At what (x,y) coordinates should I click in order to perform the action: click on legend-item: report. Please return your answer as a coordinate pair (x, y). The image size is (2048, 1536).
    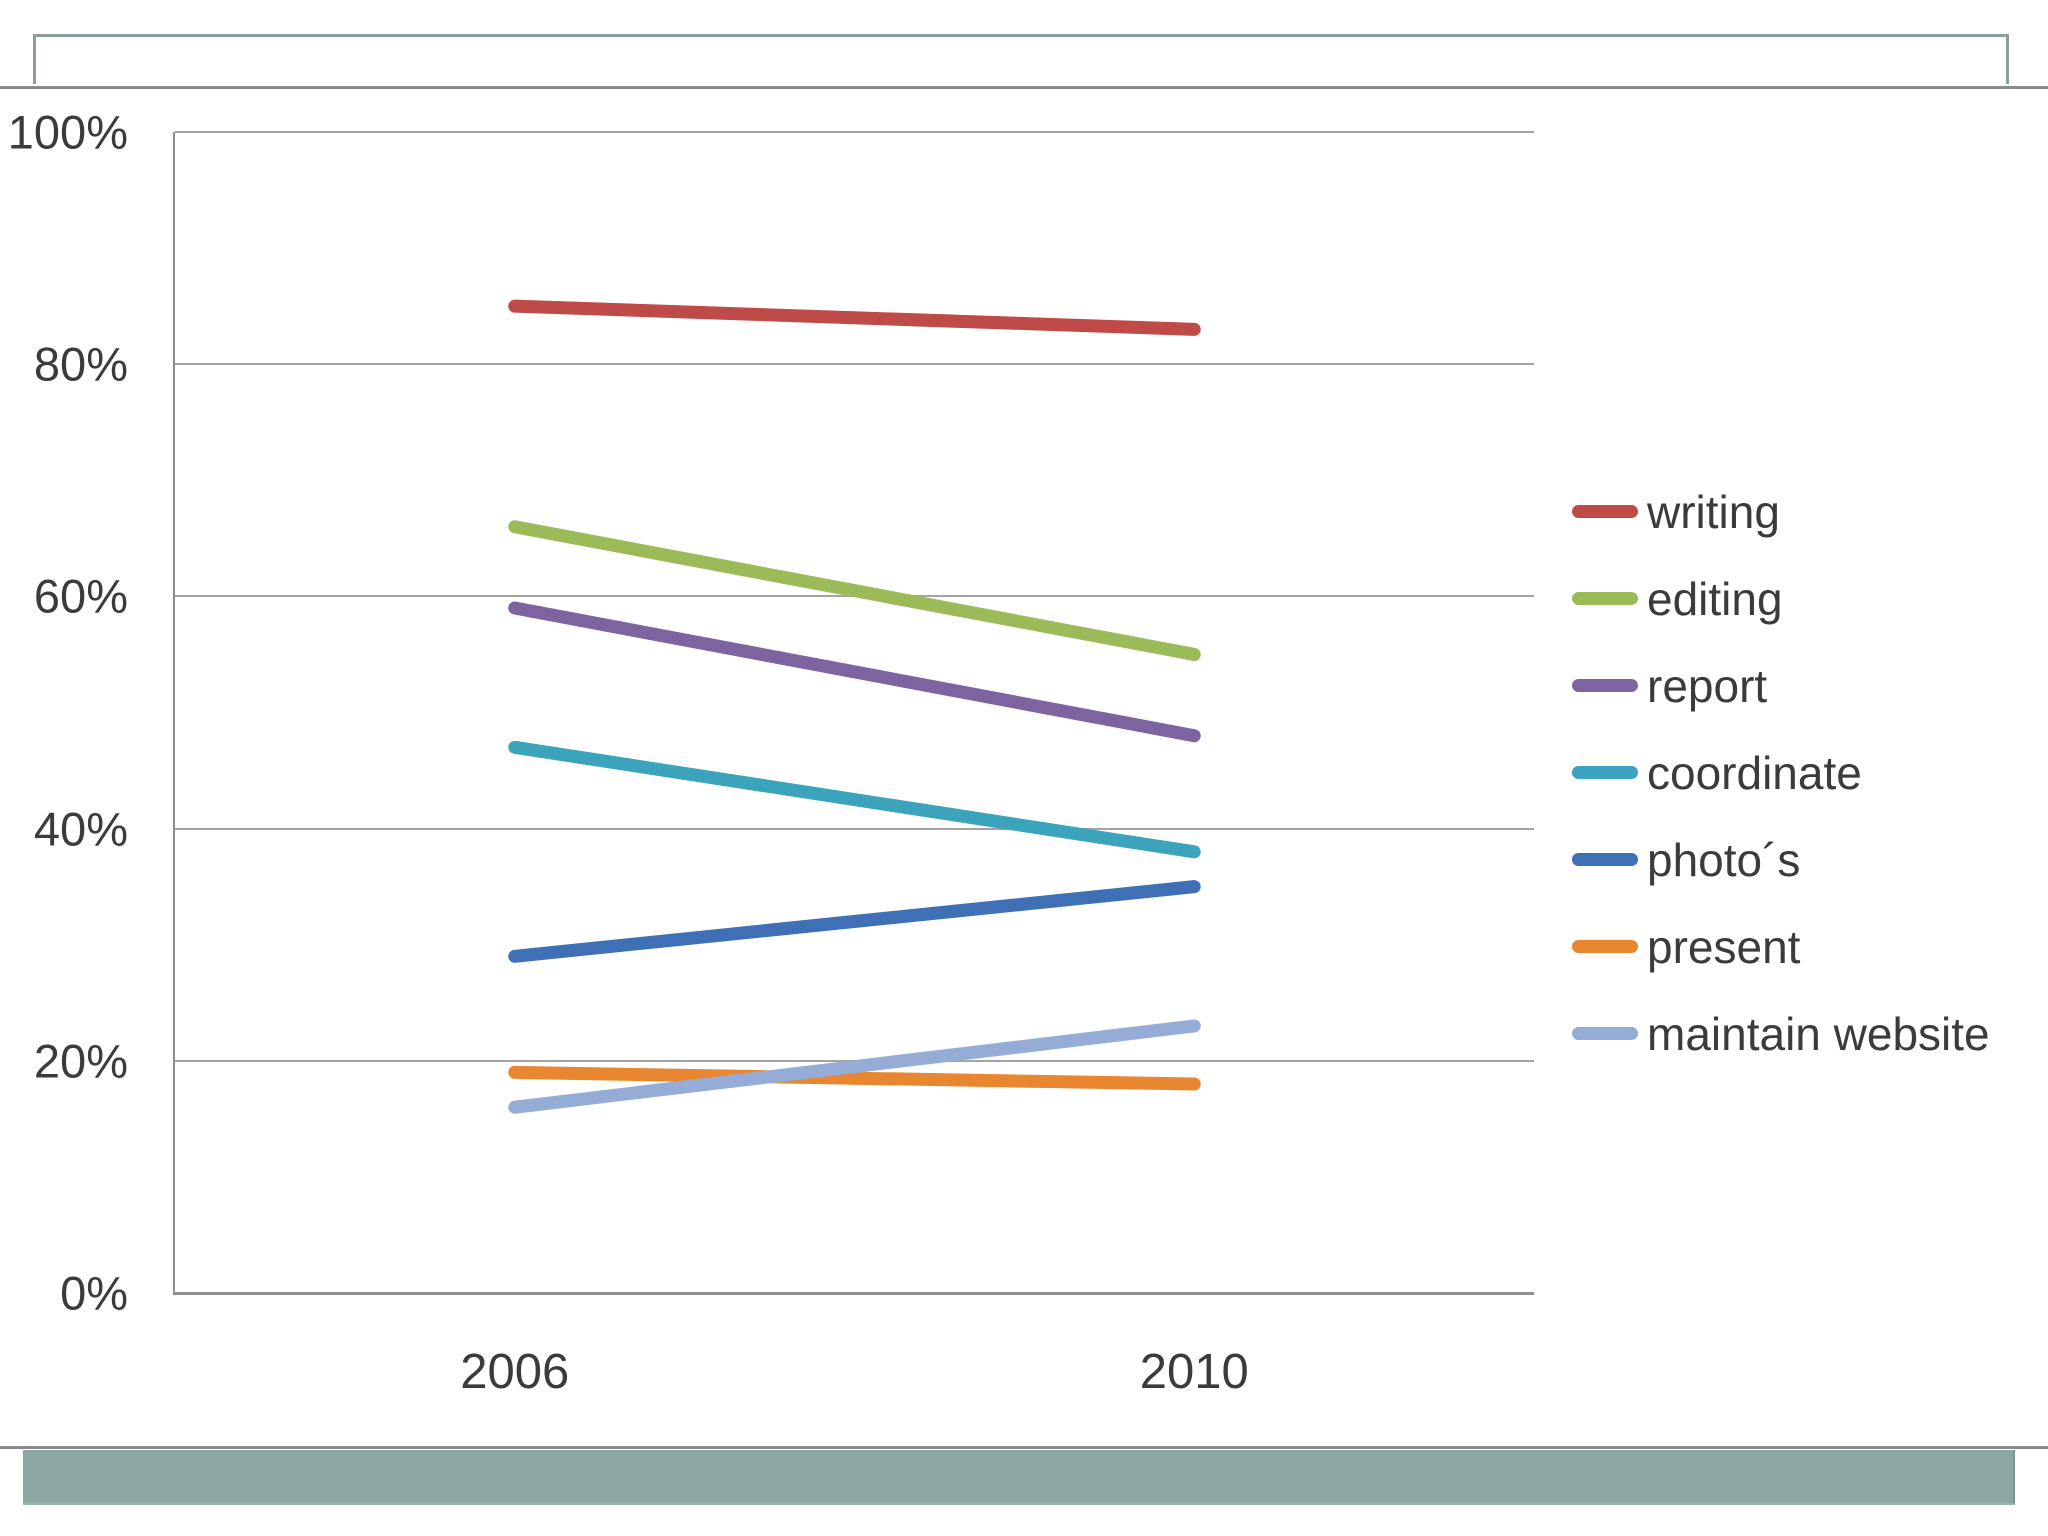
    Looking at the image, I should click on (1781, 685).